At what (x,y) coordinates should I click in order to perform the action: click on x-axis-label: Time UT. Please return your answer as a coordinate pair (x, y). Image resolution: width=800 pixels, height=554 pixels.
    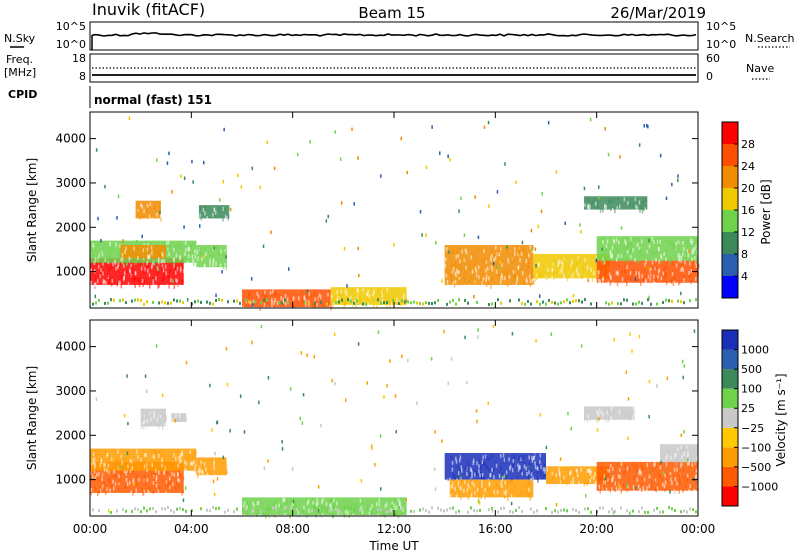
    Looking at the image, I should click on (393, 546).